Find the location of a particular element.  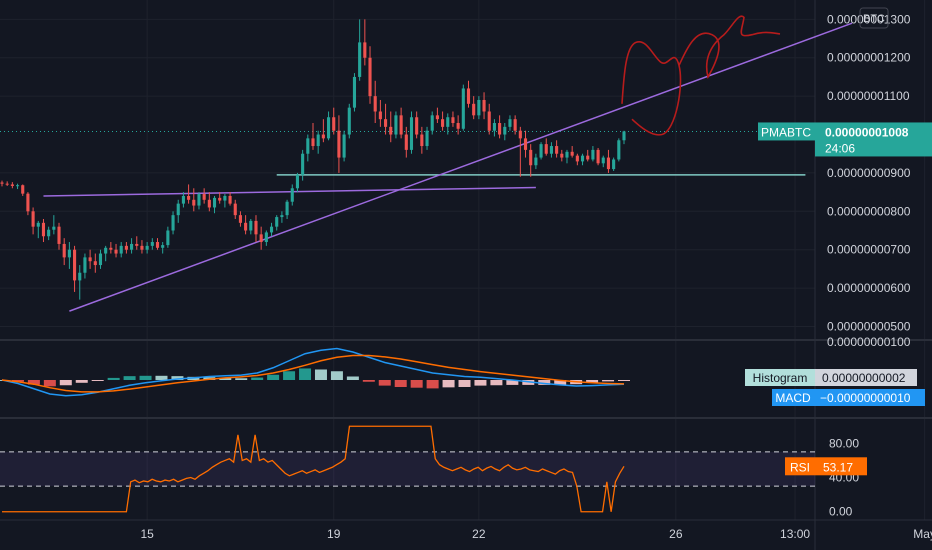

rsi-pane is located at coordinates (407, 469).